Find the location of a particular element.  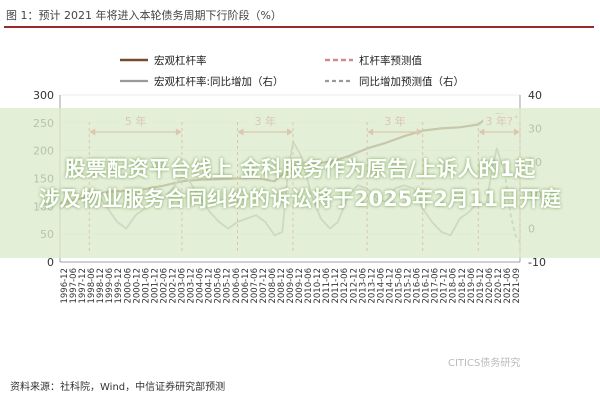

legend-label: 宏观杠杆率 is located at coordinates (180, 60).